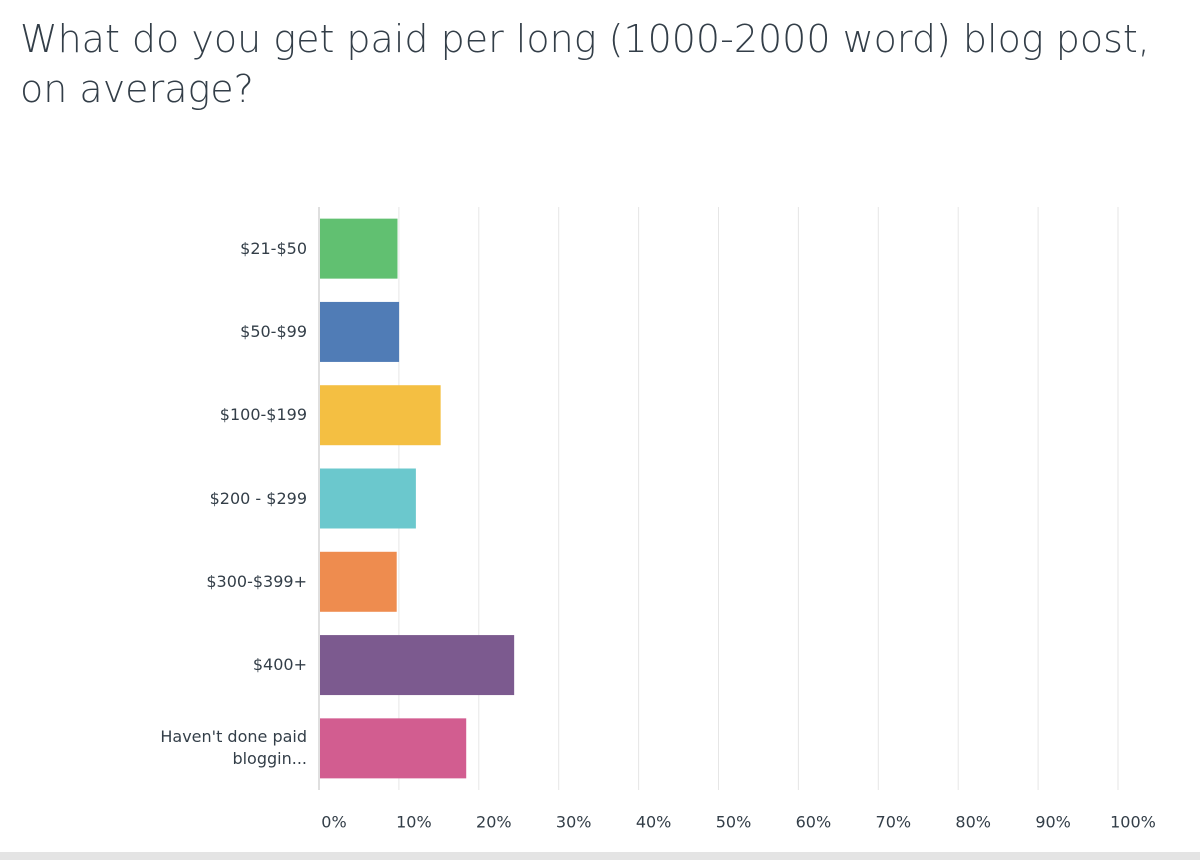 The height and width of the screenshot is (860, 1200). What do you see at coordinates (263, 415) in the screenshot?
I see `y-tick-label: $100-$199` at bounding box center [263, 415].